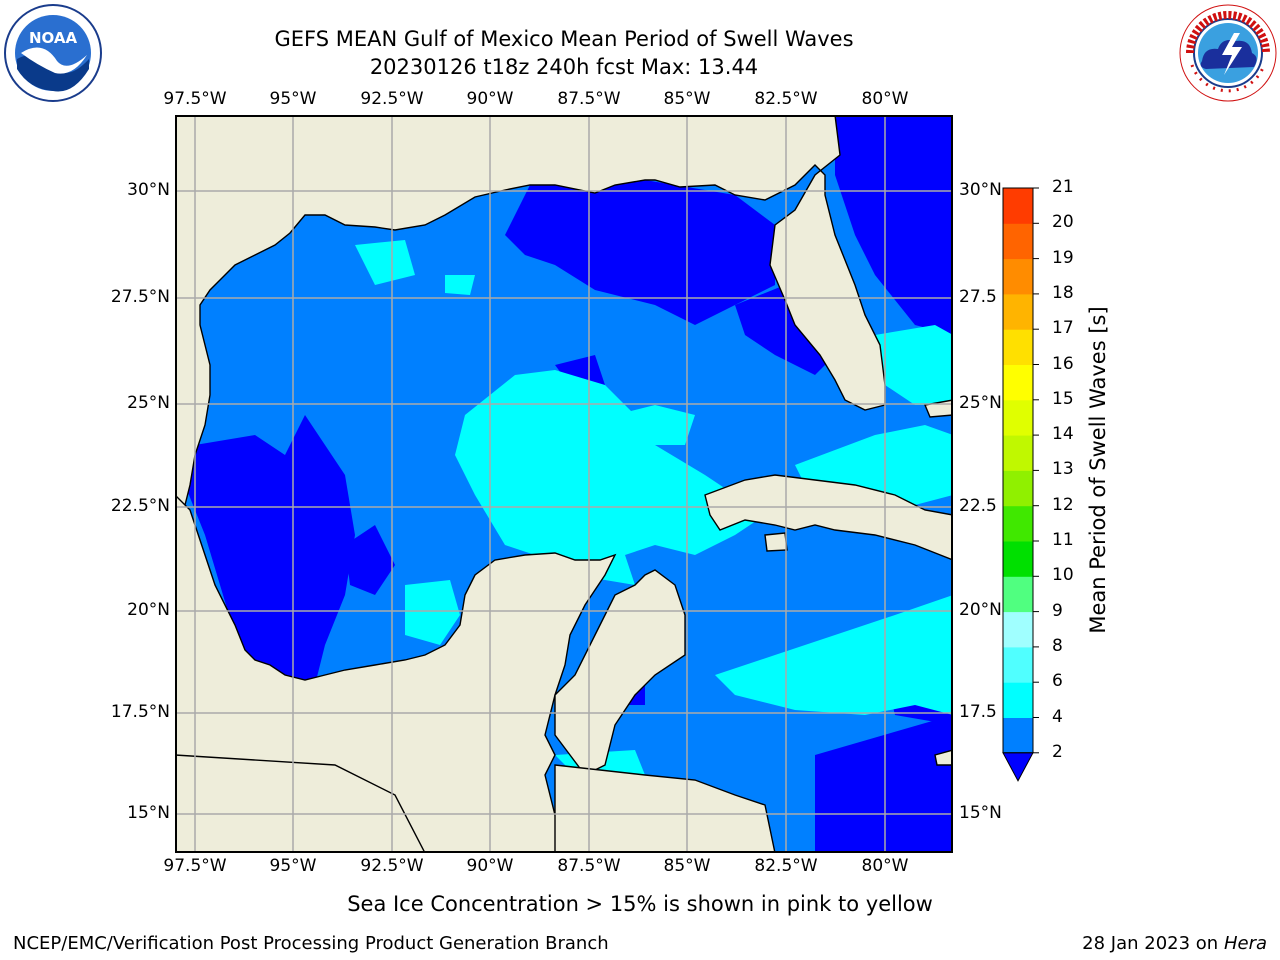  Describe the element at coordinates (1063, 222) in the screenshot. I see `colorbar-tick-label: 20` at that location.